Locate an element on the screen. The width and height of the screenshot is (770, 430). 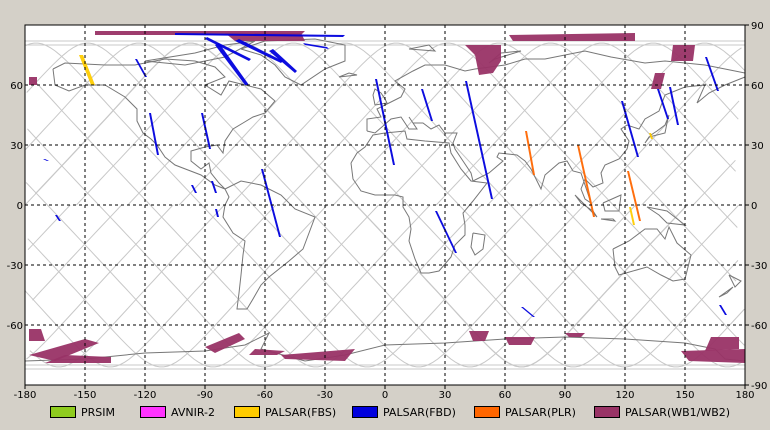
legend-label: PALSAR(WB1/WB2) is located at coordinates (678, 412).